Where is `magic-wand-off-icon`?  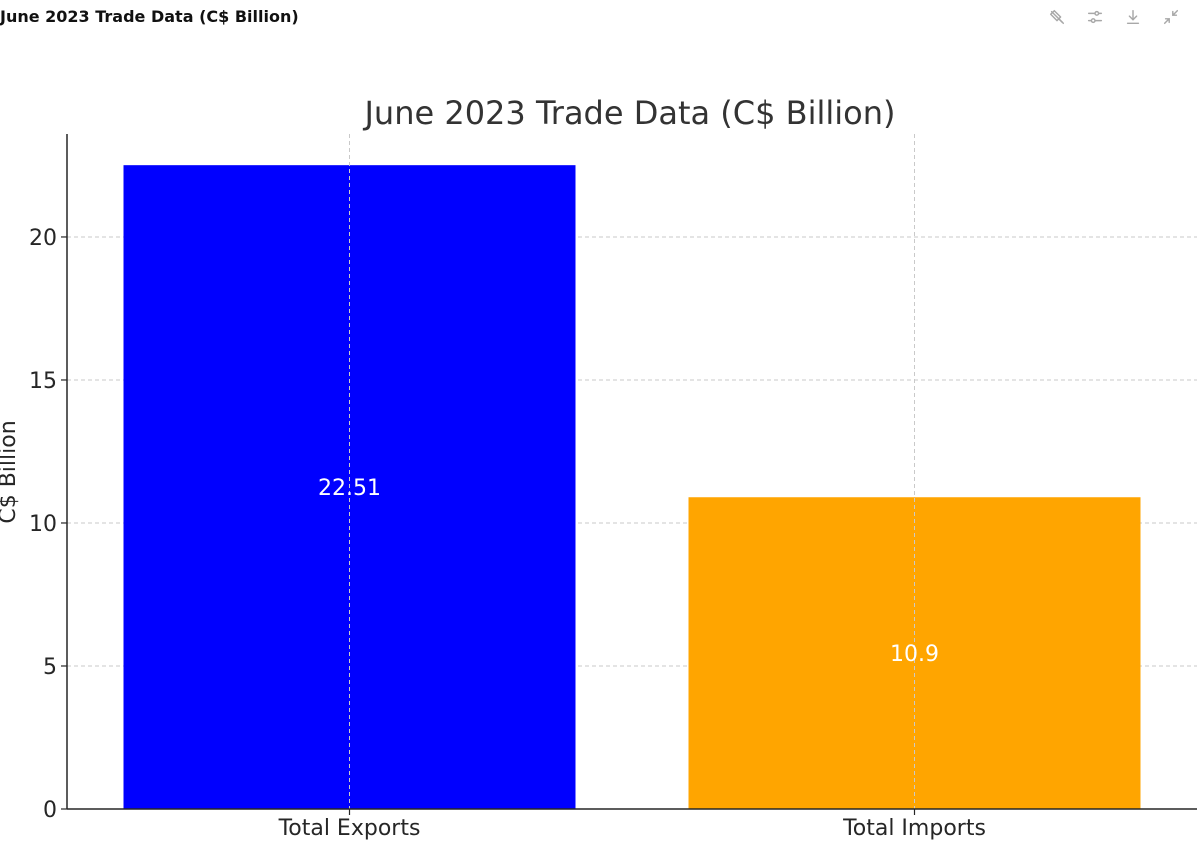 magic-wand-off-icon is located at coordinates (1057, 17).